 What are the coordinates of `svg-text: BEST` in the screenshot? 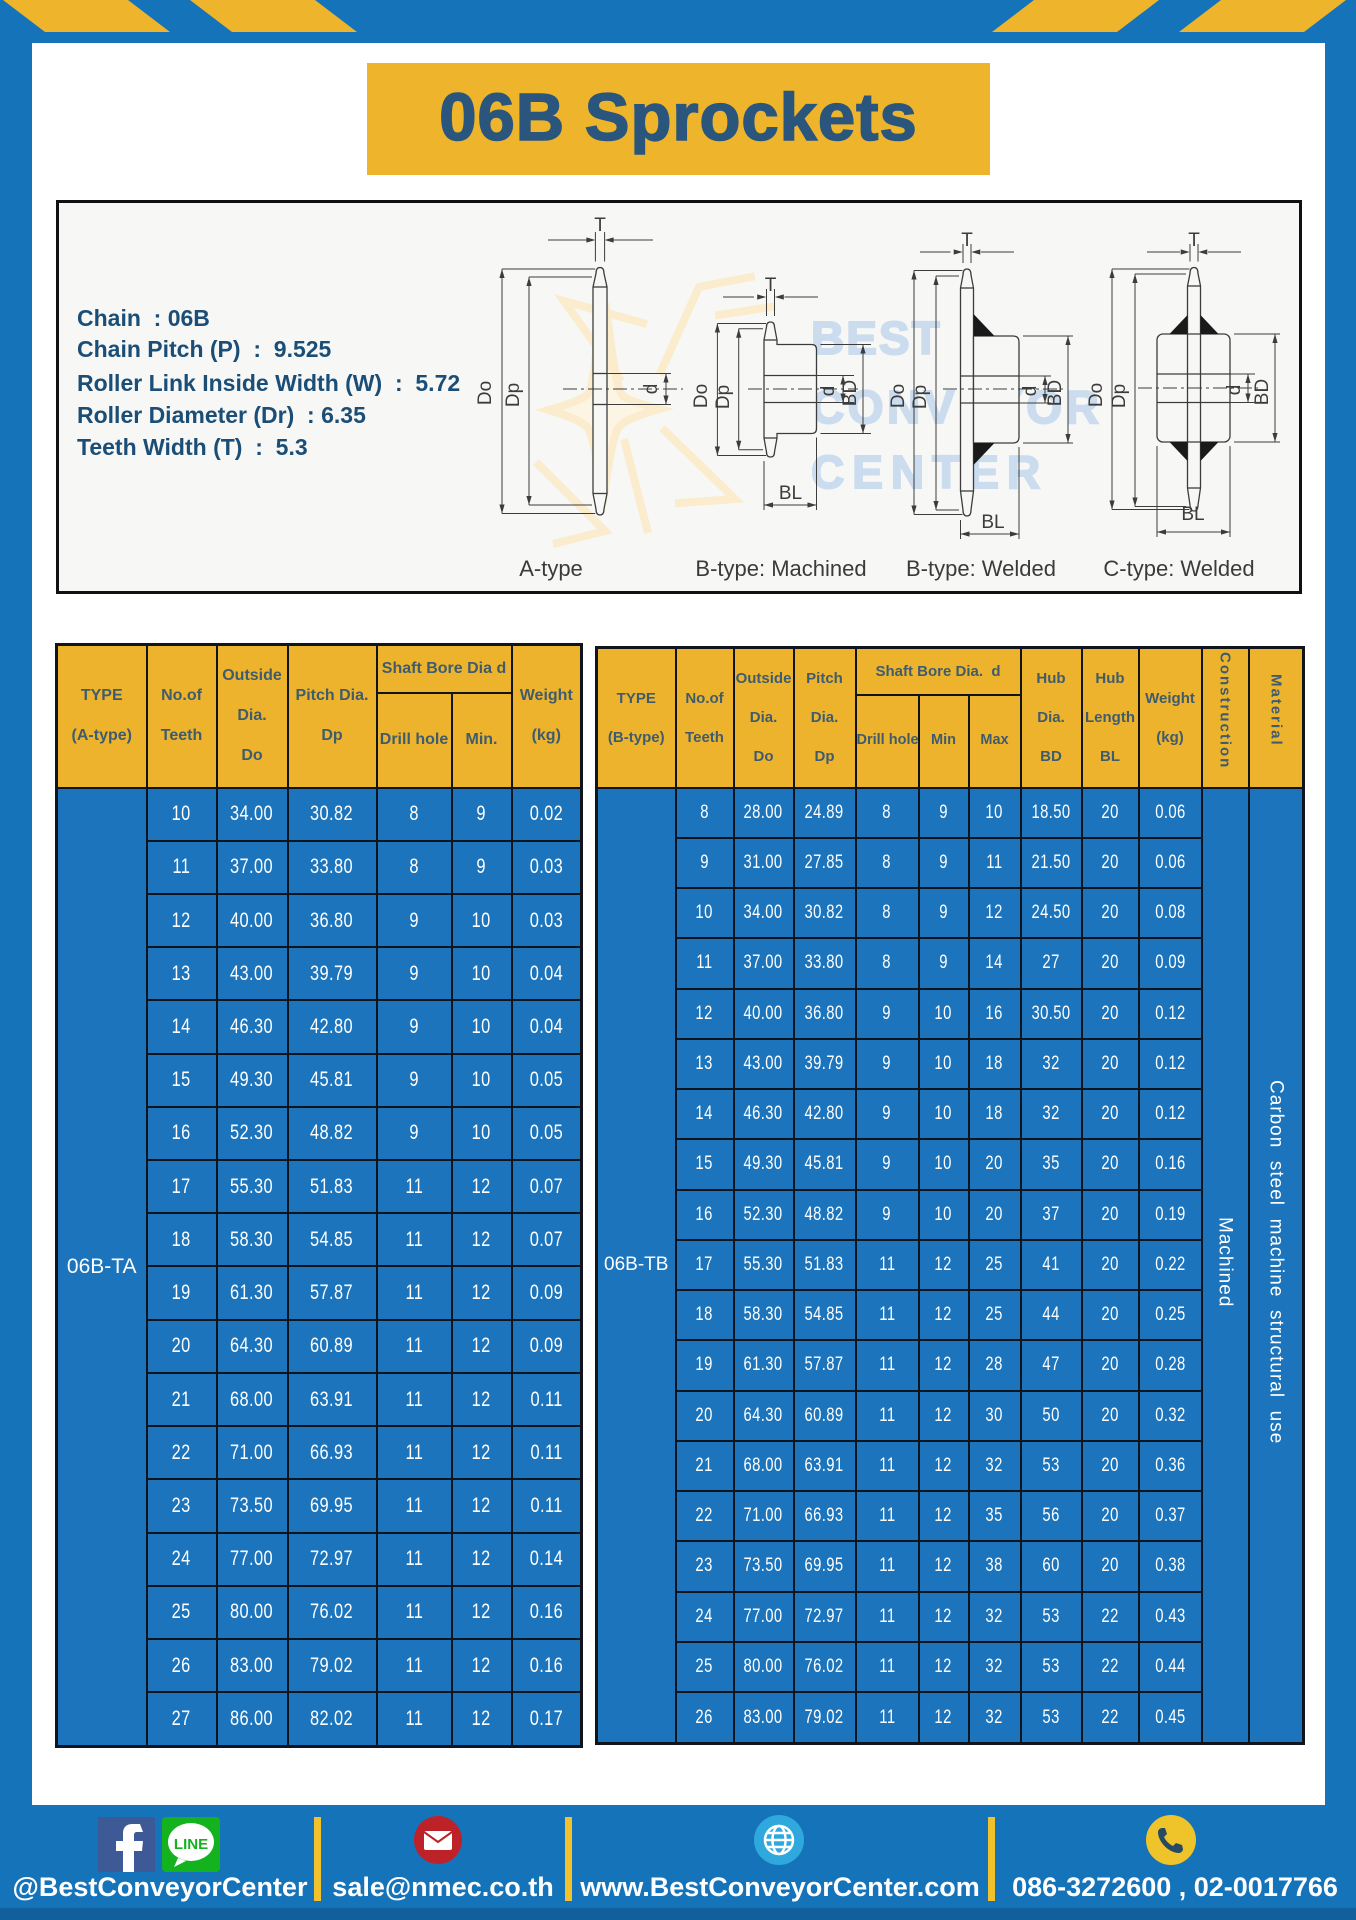 It's located at (876, 338).